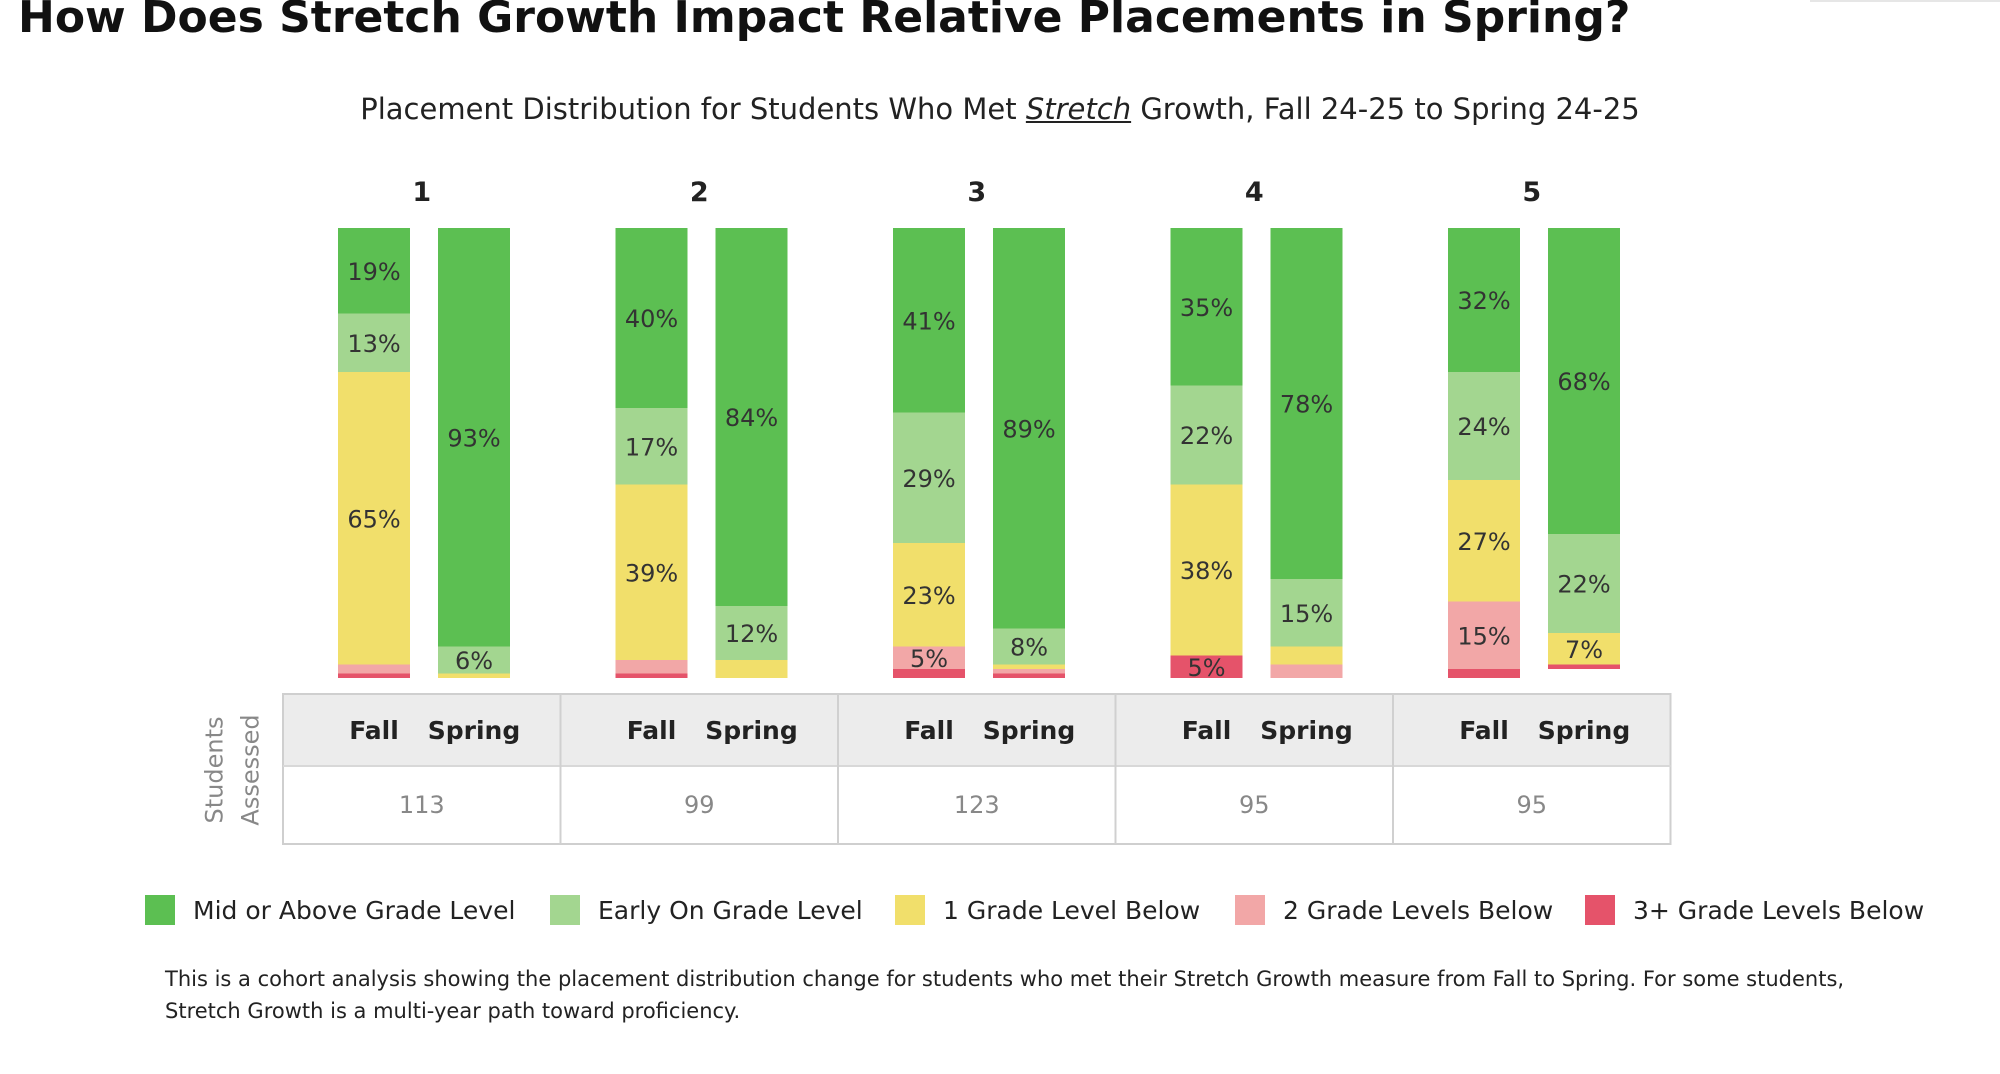 This screenshot has height=1074, width=2000. I want to click on data-label: 68%, so click(1583, 382).